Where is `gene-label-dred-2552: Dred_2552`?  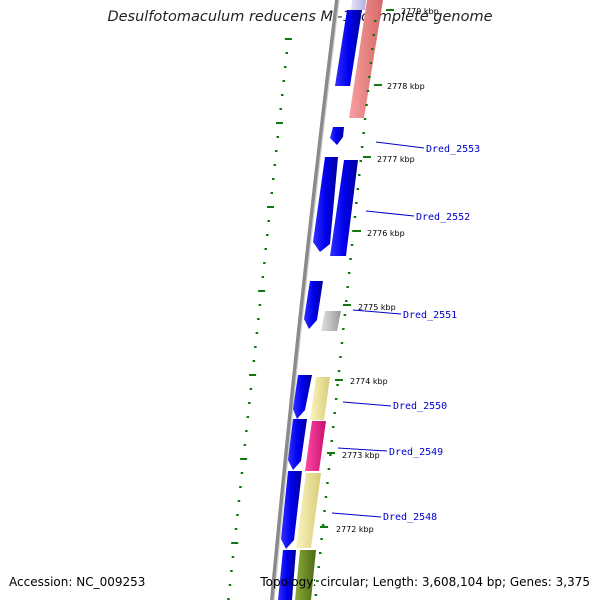
gene-label-dred-2552: Dred_2552 is located at coordinates (443, 217).